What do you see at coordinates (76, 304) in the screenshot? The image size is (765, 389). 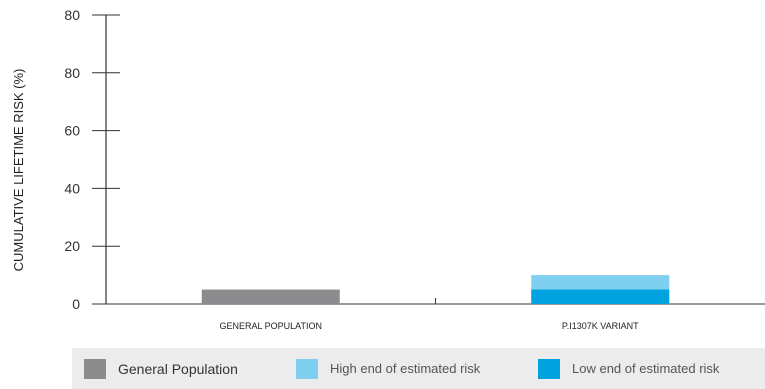 I see `y-tick-label: 0` at bounding box center [76, 304].